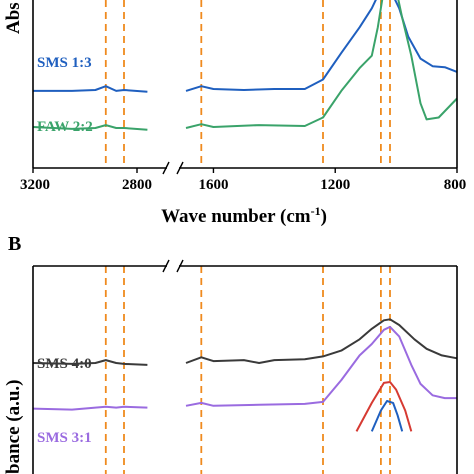 The image size is (474, 474). I want to click on x-axis-label-suffix: ), so click(324, 216).